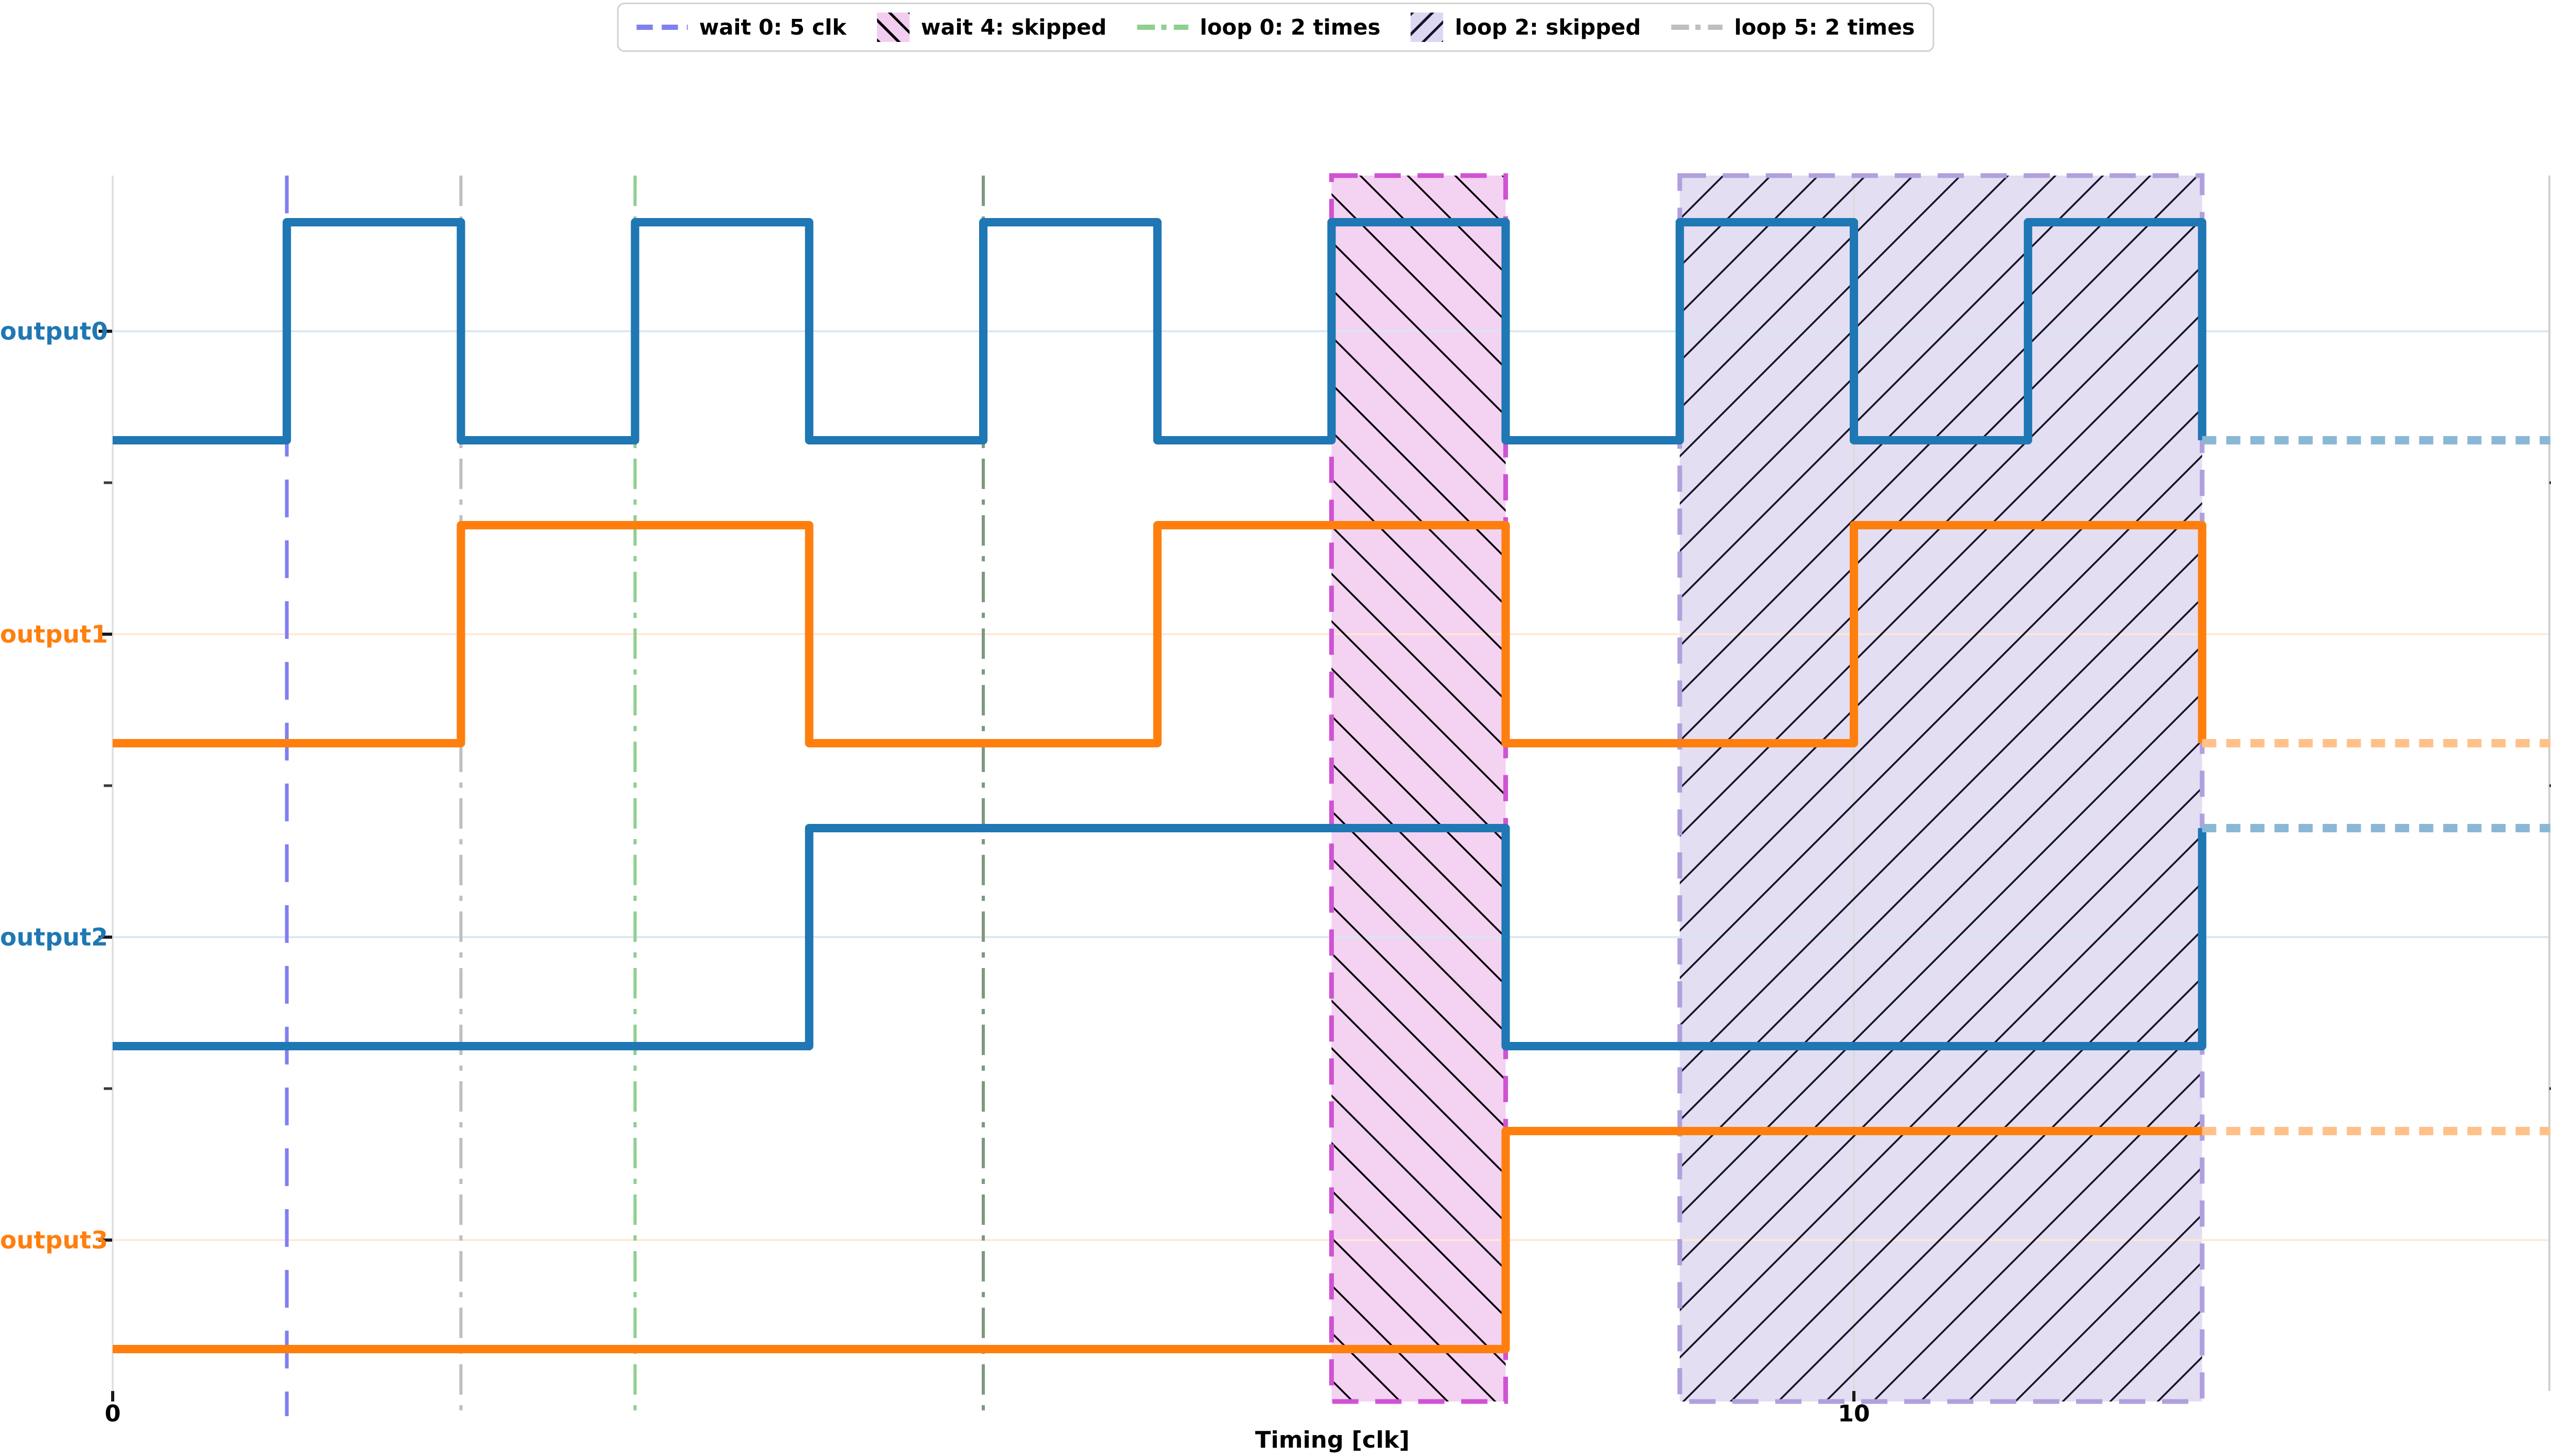  What do you see at coordinates (1332, 1440) in the screenshot?
I see `x-axis-label: Timing [clk]` at bounding box center [1332, 1440].